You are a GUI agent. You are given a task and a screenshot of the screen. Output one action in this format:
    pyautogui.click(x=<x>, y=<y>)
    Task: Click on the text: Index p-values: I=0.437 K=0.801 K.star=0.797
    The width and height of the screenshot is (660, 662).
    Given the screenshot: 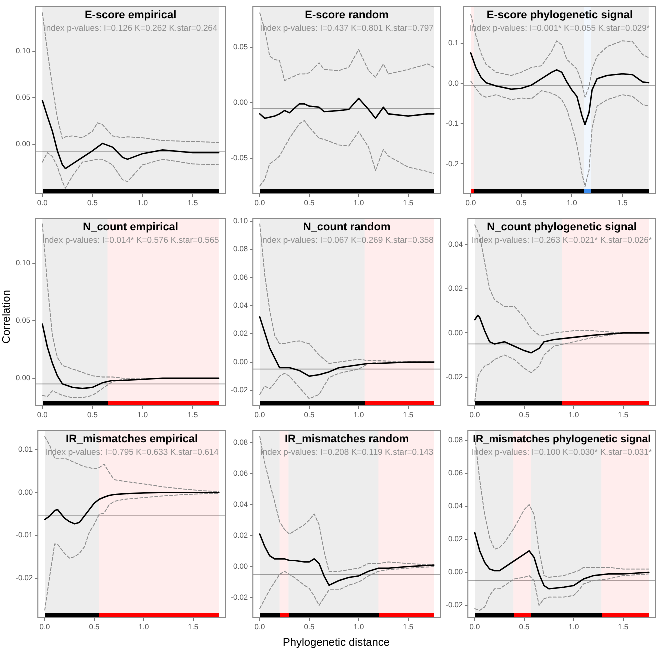 What is the action you would take?
    pyautogui.click(x=347, y=27)
    